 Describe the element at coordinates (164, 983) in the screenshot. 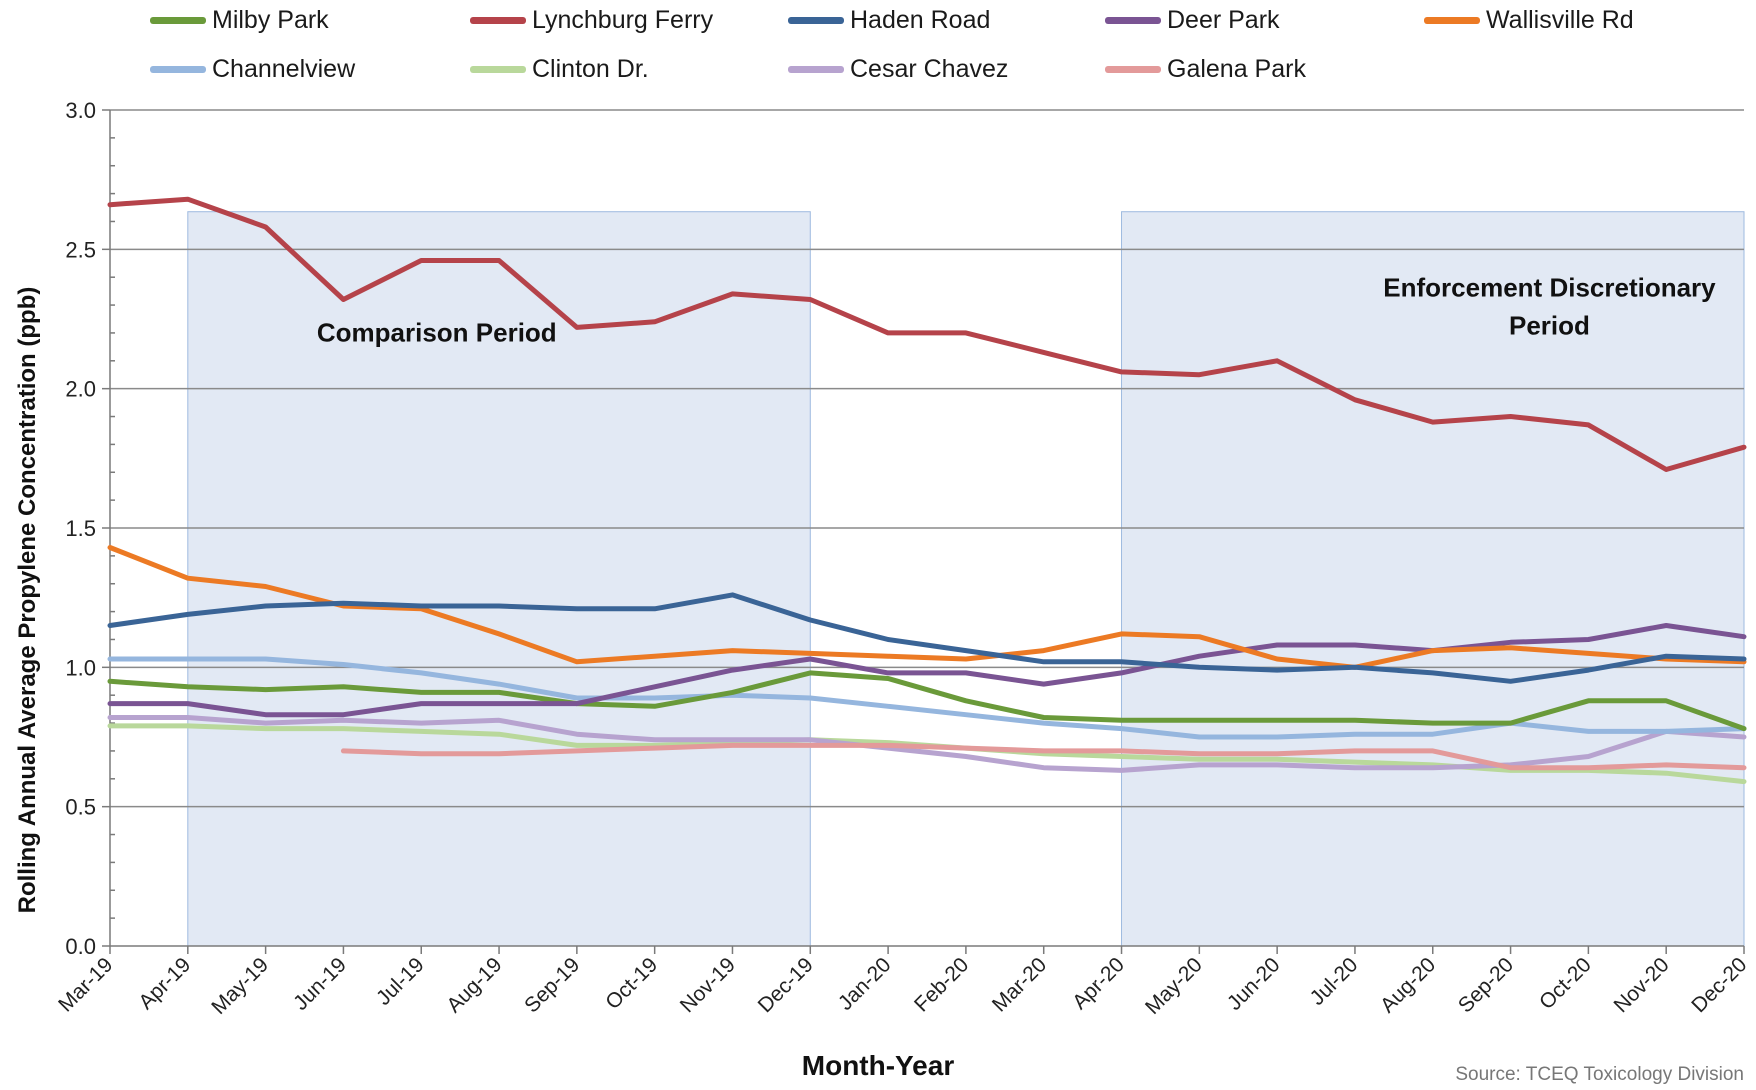

I see `x-tick-label: Apr-19` at that location.